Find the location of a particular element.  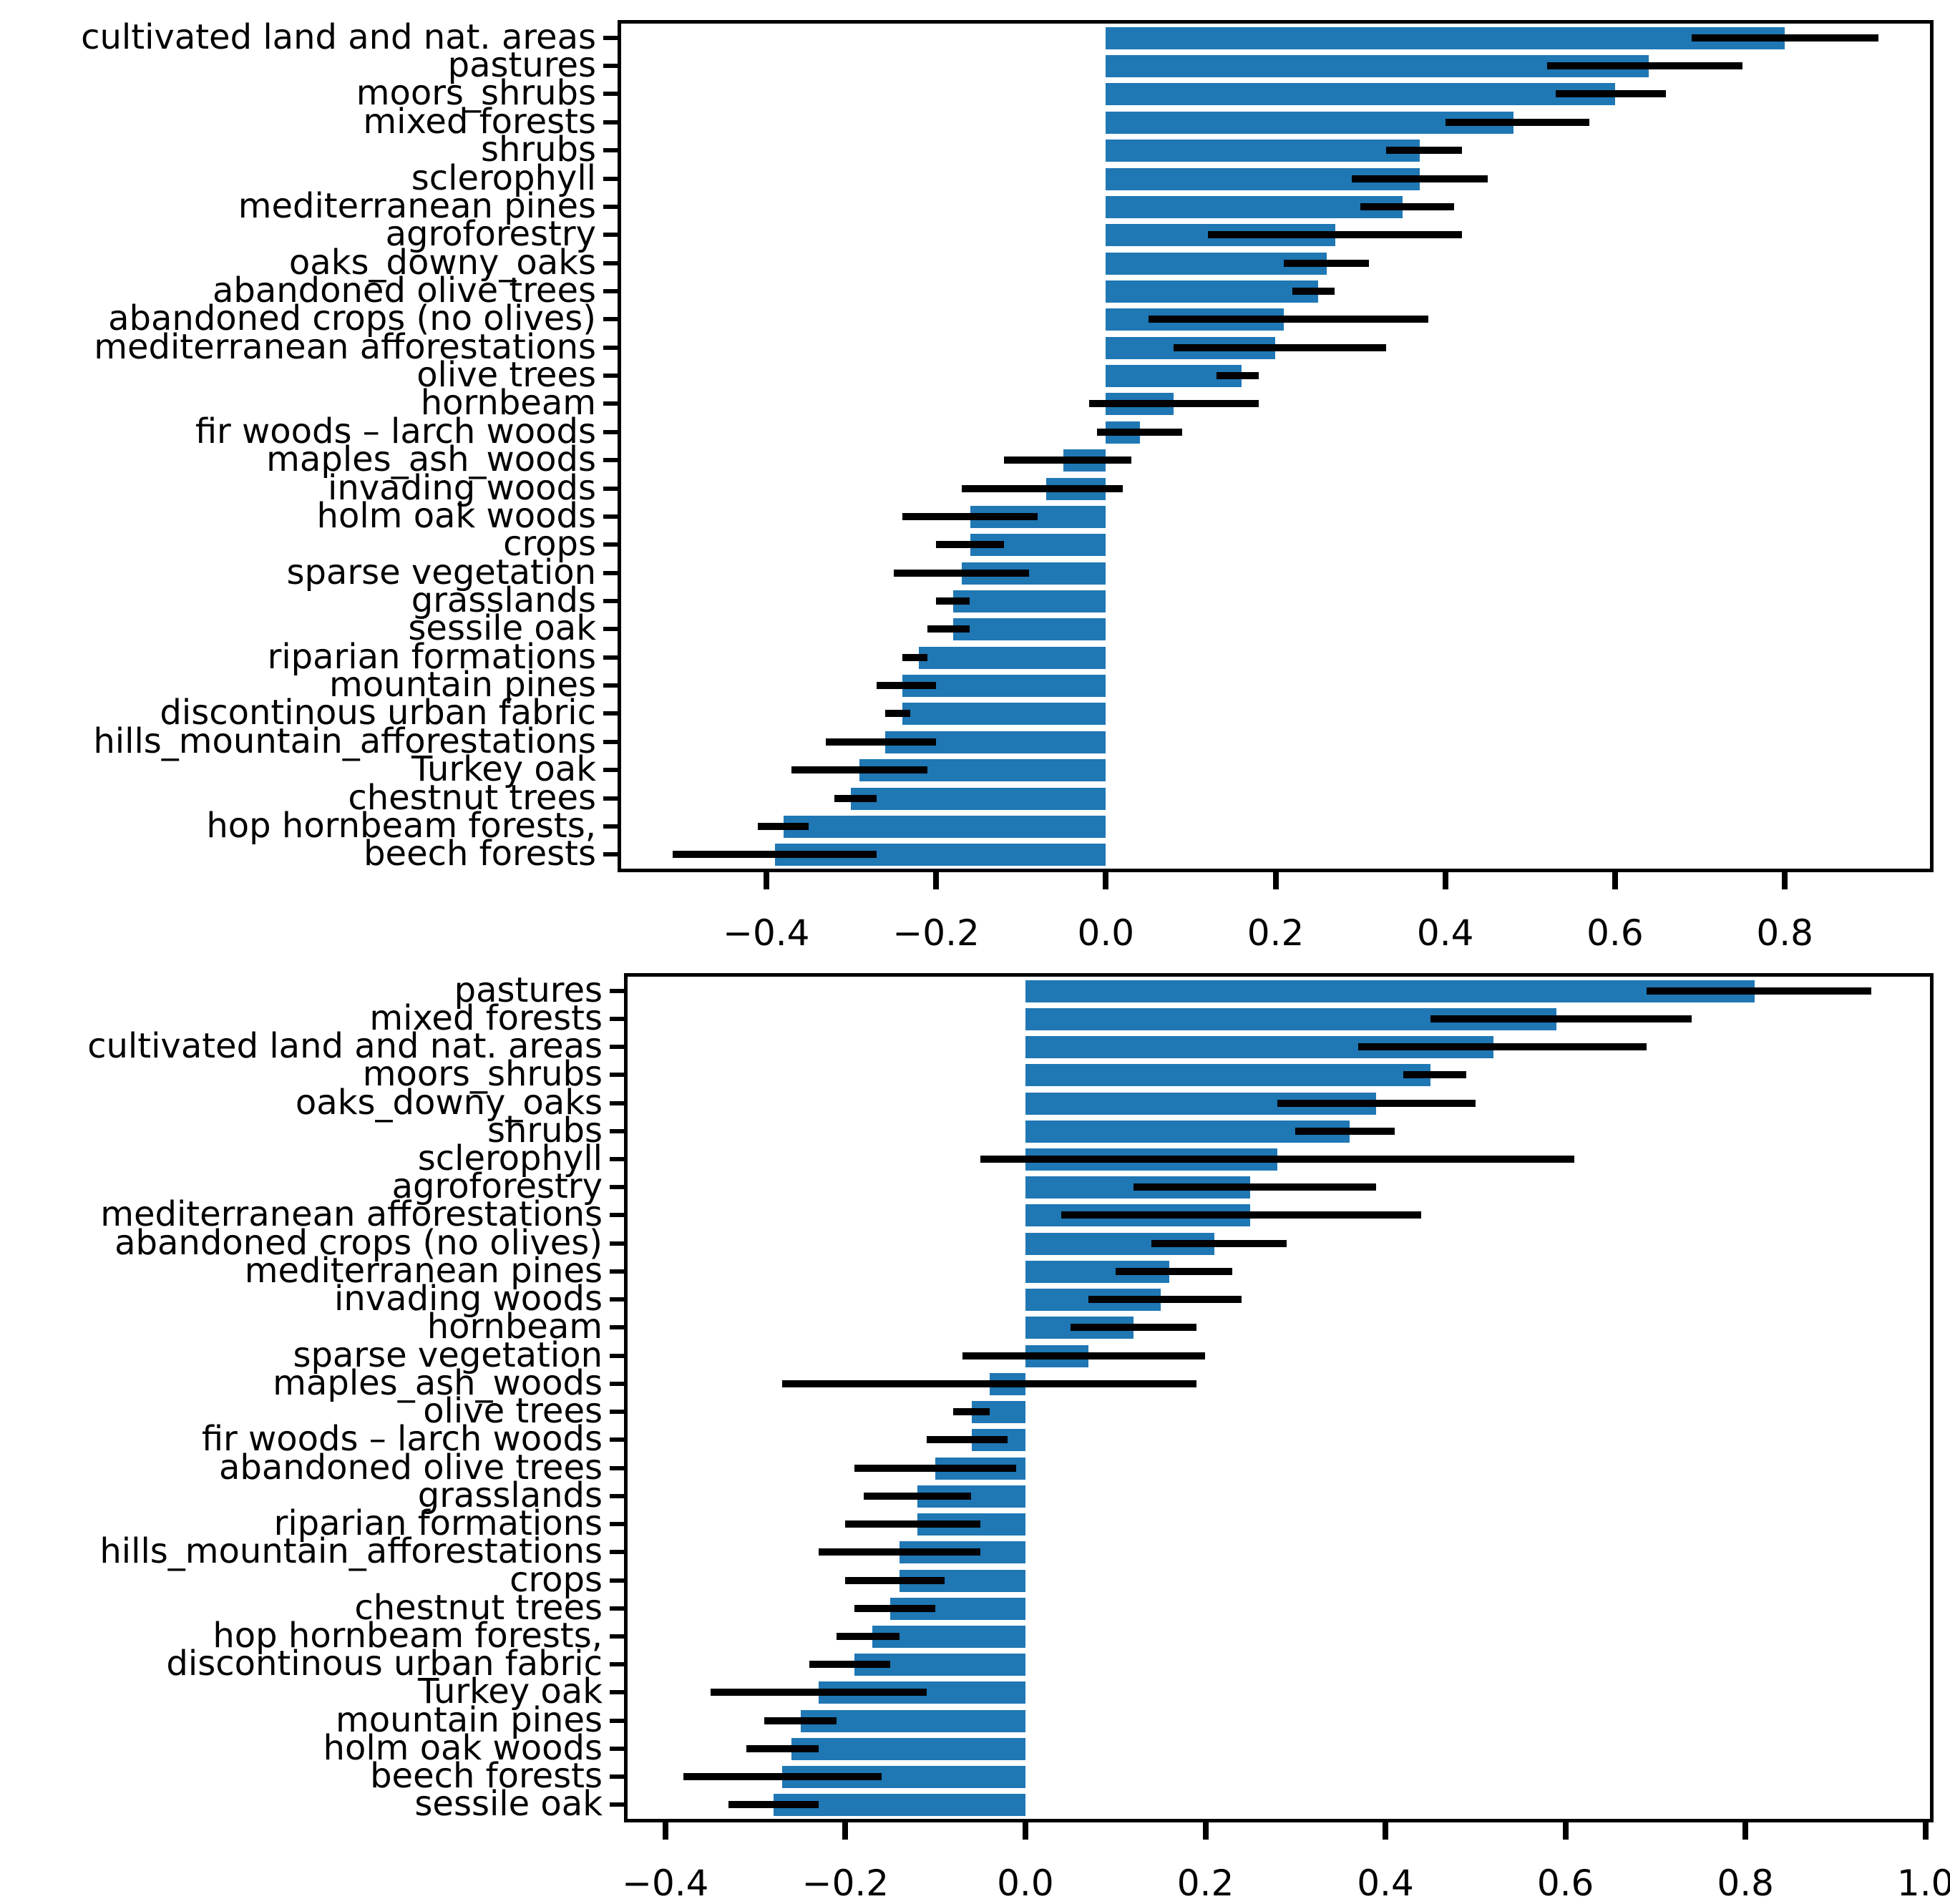

y-tick-label-0-29: beech forests is located at coordinates (480, 853).